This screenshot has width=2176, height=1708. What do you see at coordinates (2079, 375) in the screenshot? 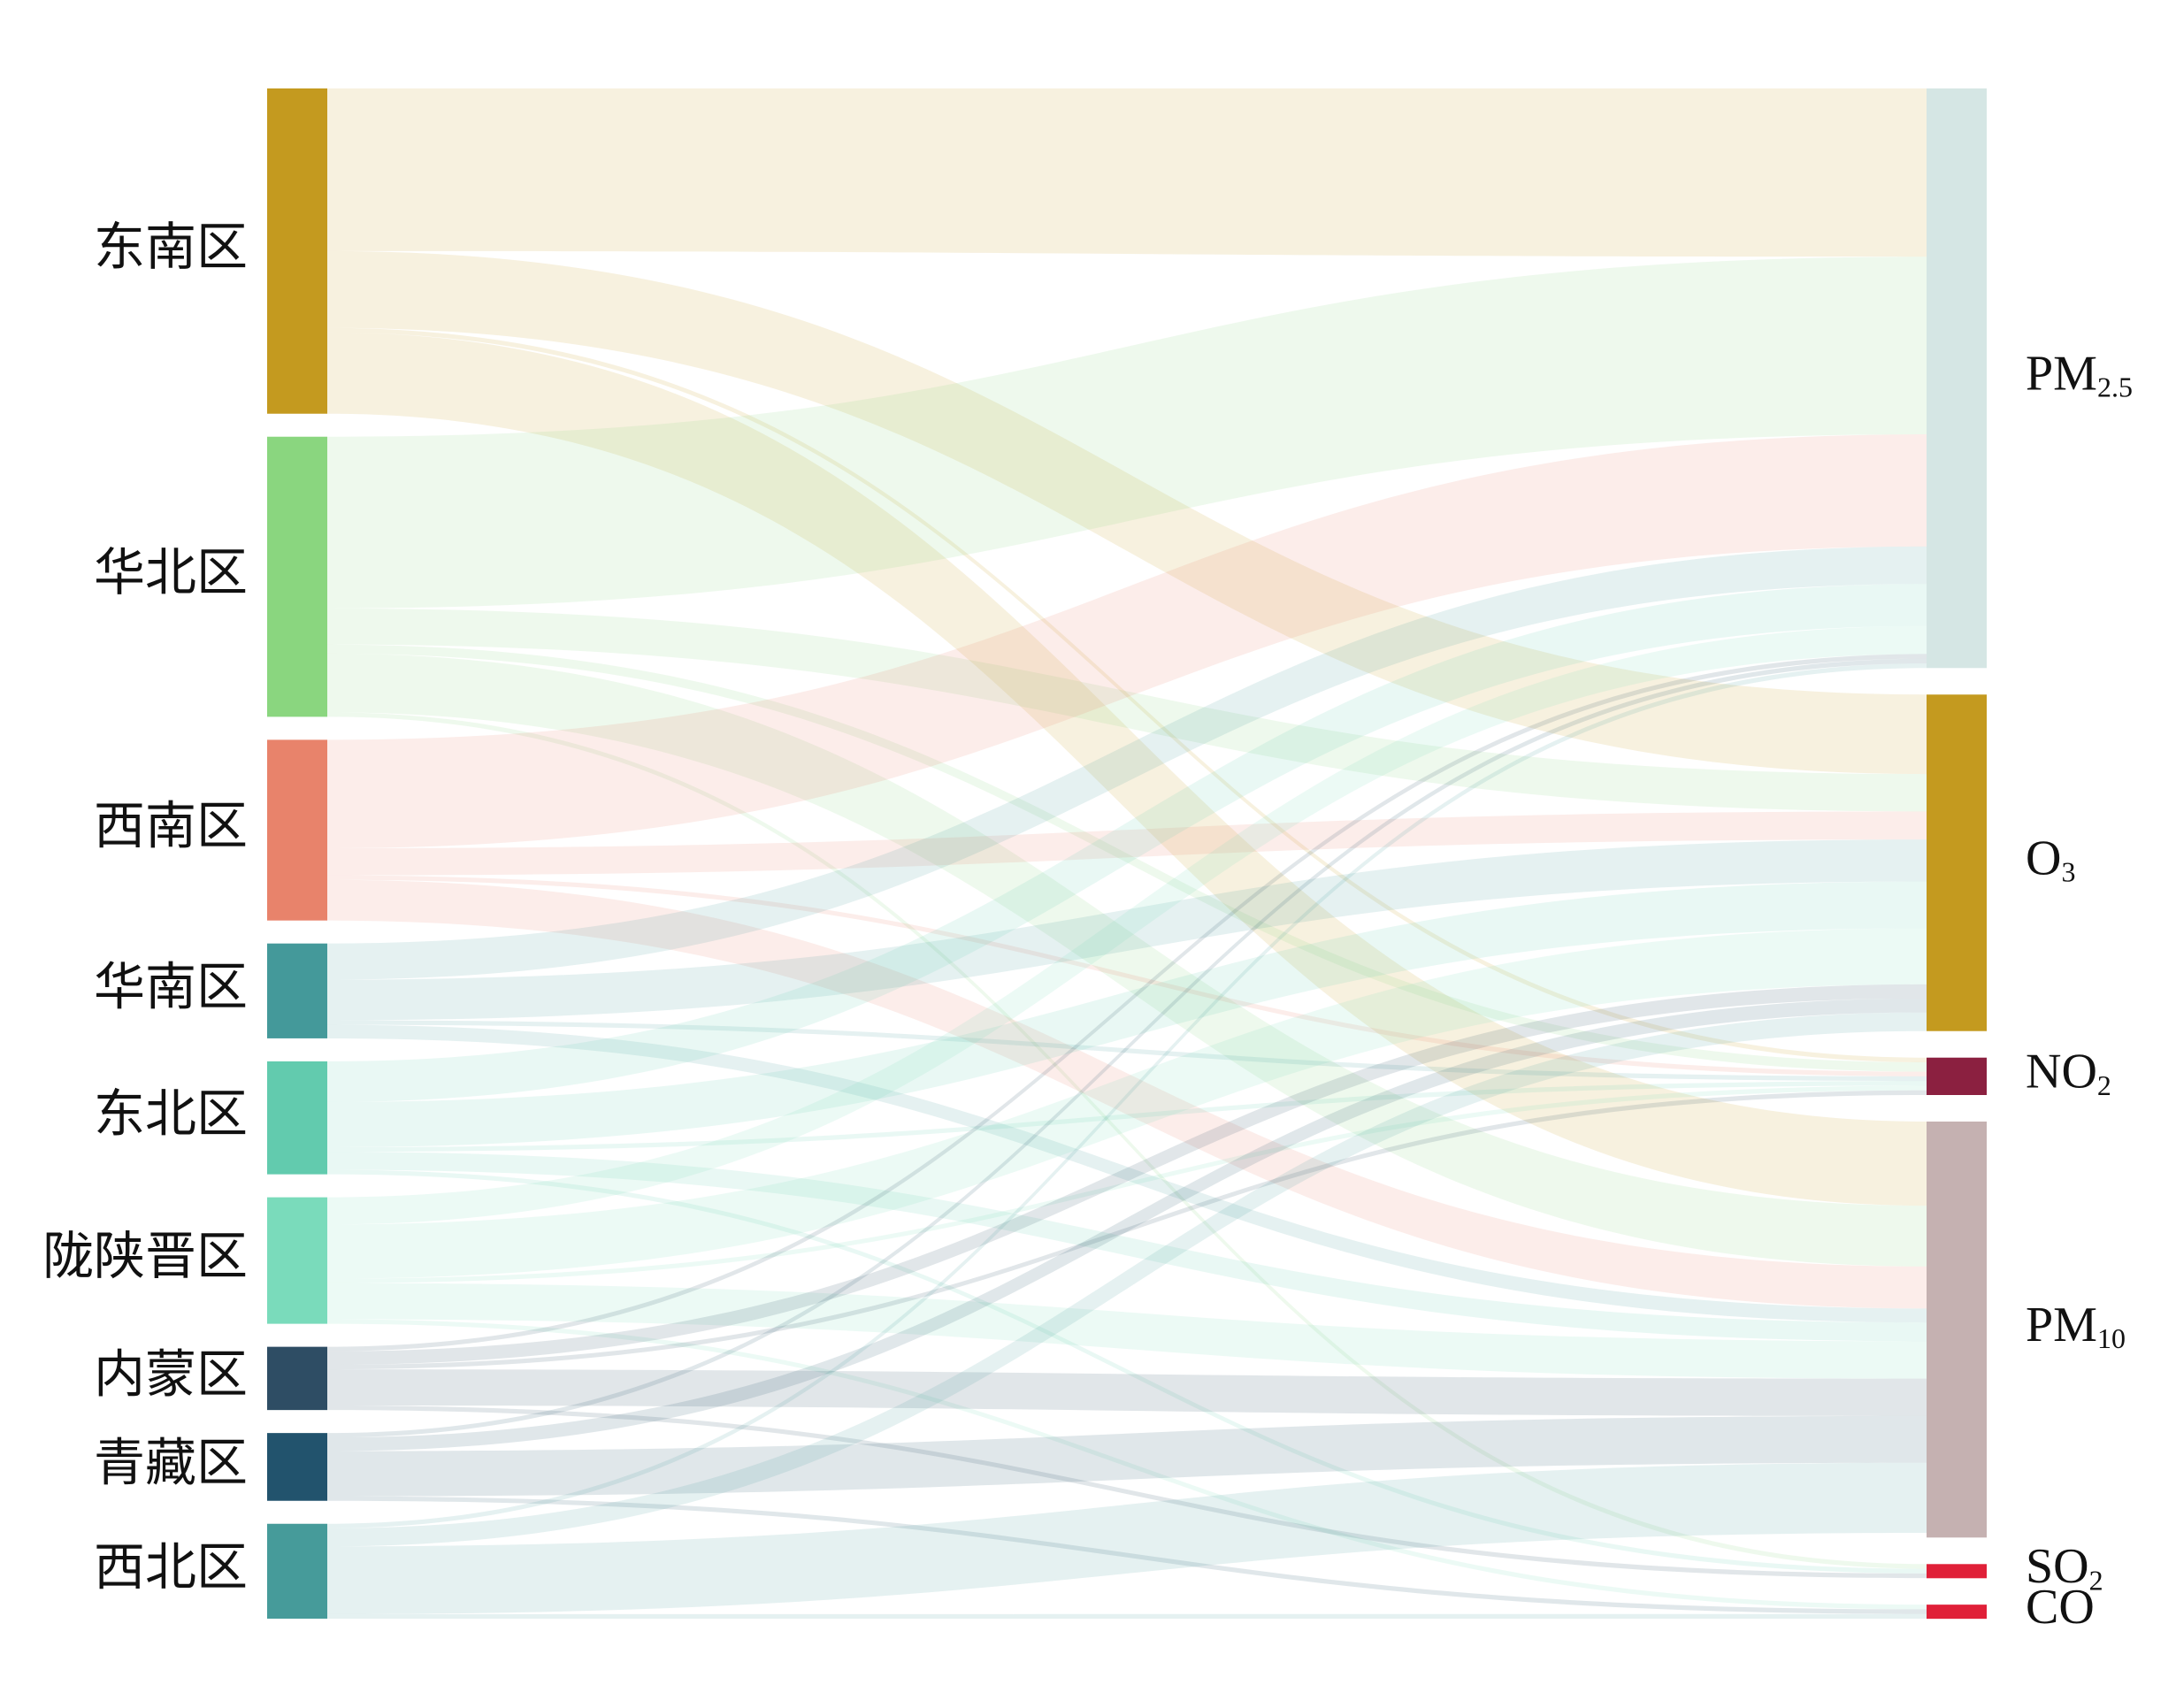
I see `target-label: PM2.5` at bounding box center [2079, 375].